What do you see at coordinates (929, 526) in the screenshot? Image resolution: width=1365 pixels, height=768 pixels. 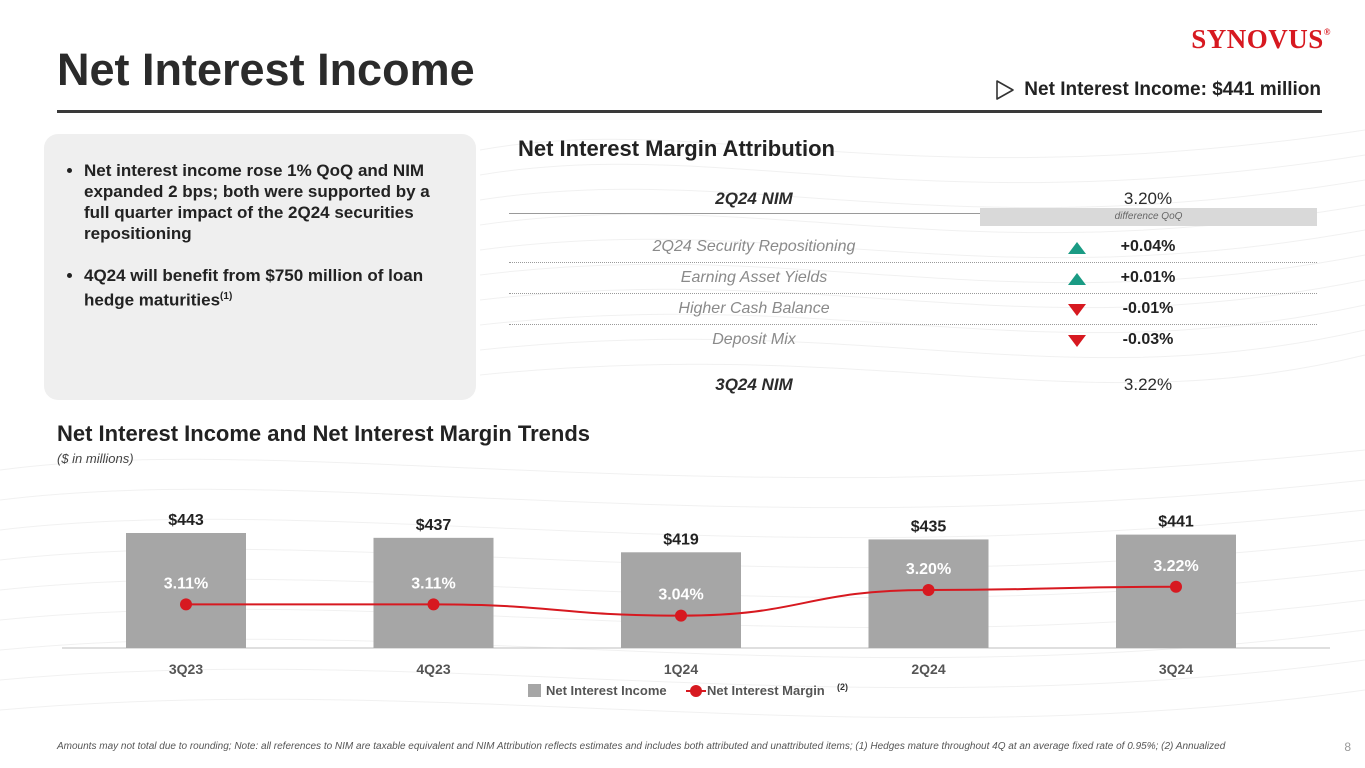 I see `nii-bar-label: $435` at bounding box center [929, 526].